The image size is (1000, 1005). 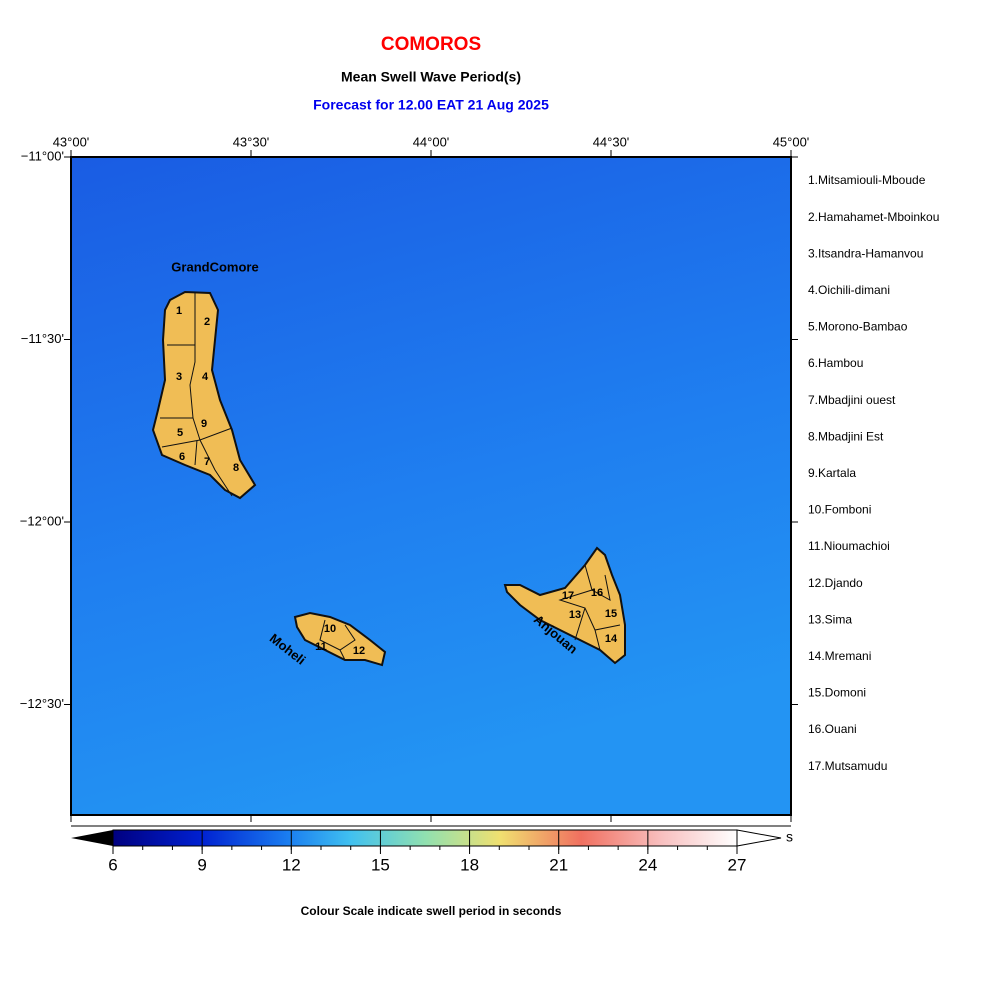 I want to click on lat-label: −11°00', so click(x=42, y=155).